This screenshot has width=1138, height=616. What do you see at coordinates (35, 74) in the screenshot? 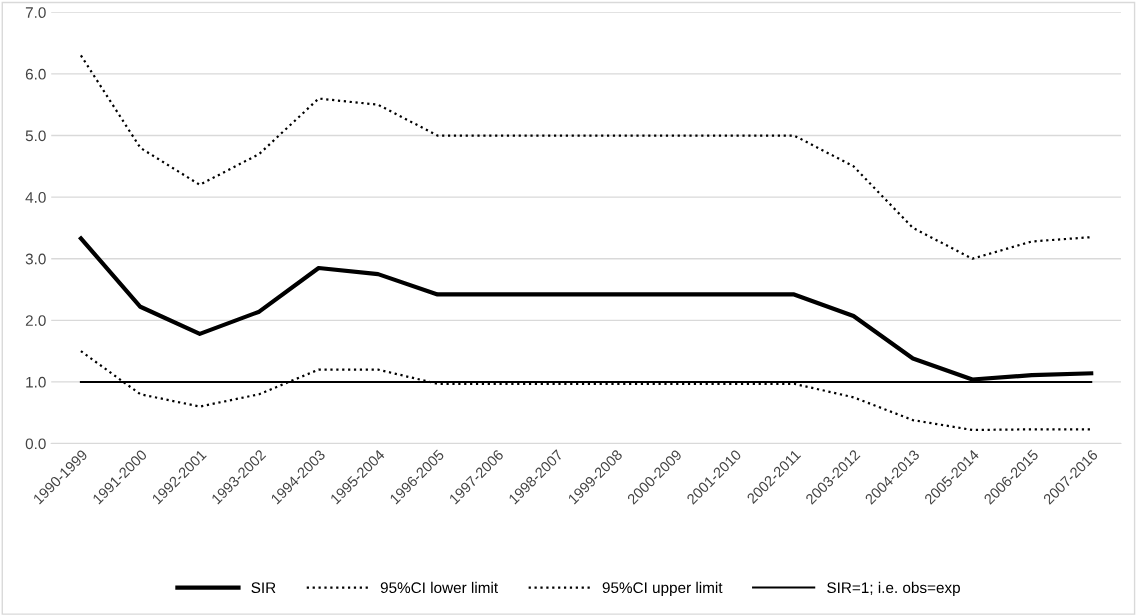
I see `y-tick-label: 6.0` at bounding box center [35, 74].